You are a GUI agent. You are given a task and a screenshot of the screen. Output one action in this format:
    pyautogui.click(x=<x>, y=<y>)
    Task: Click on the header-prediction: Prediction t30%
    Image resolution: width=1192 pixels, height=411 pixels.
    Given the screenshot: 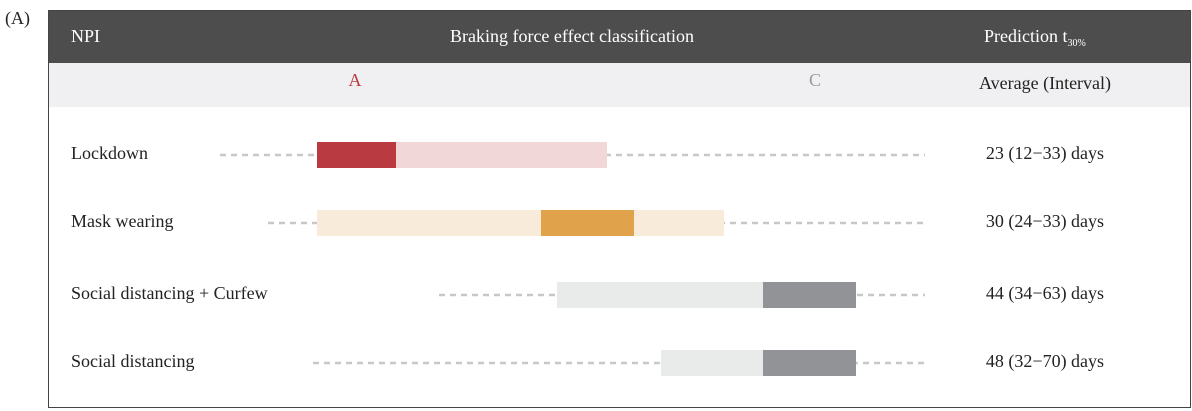 What is the action you would take?
    pyautogui.click(x=1035, y=37)
    